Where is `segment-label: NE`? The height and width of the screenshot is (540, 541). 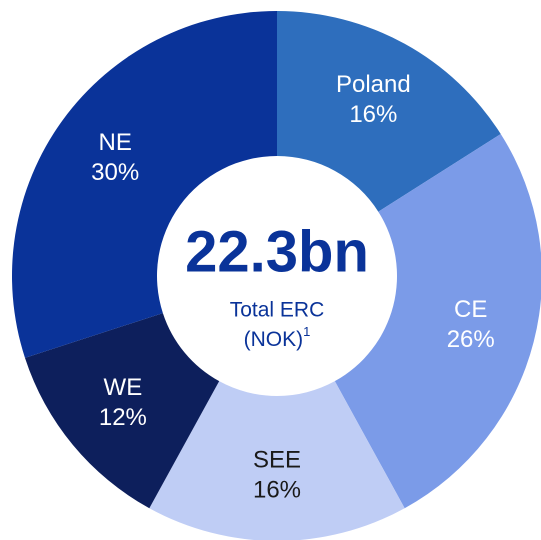
segment-label: NE is located at coordinates (115, 142).